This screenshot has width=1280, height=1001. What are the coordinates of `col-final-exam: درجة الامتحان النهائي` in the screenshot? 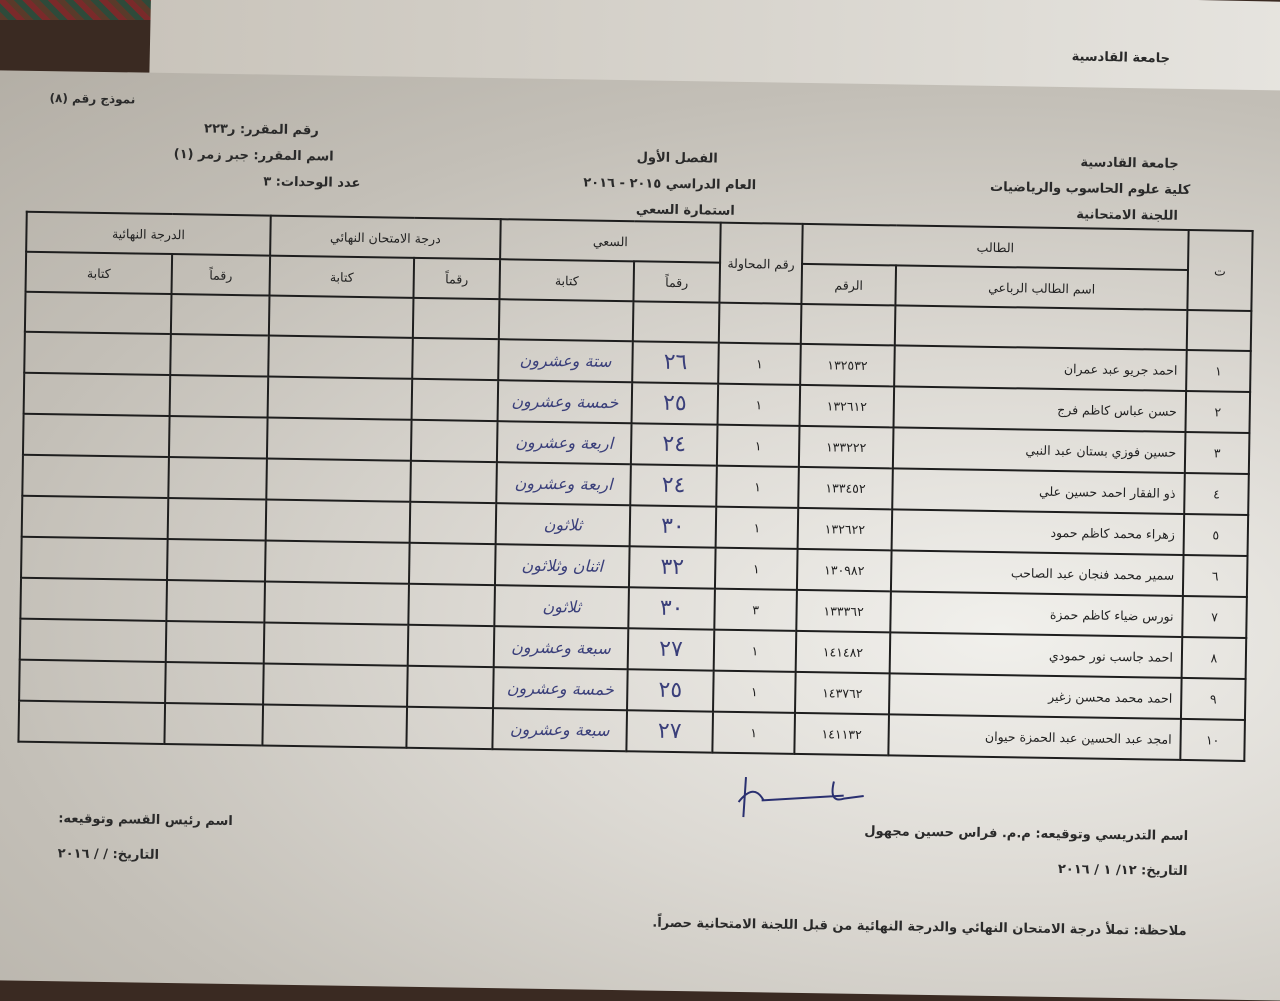 It's located at (385, 237).